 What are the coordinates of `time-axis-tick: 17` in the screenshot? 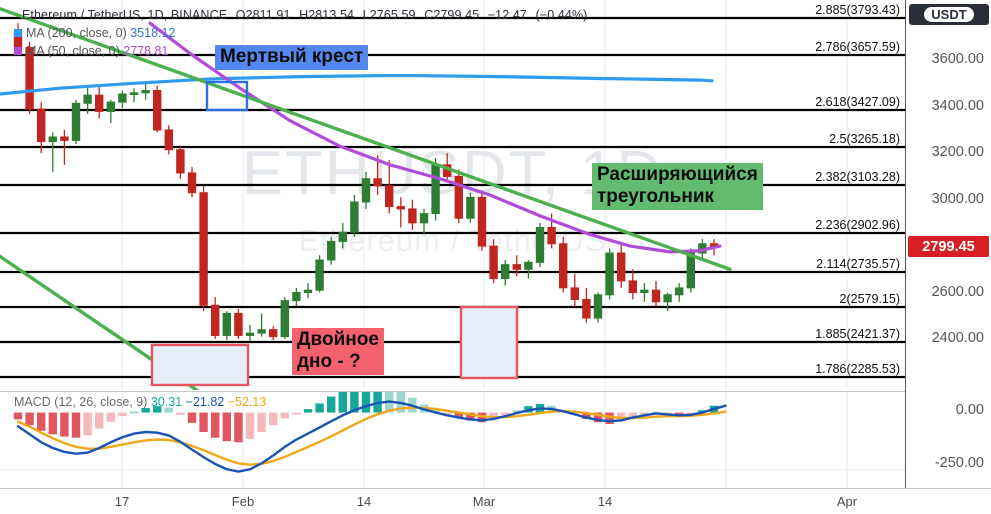 It's located at (122, 501).